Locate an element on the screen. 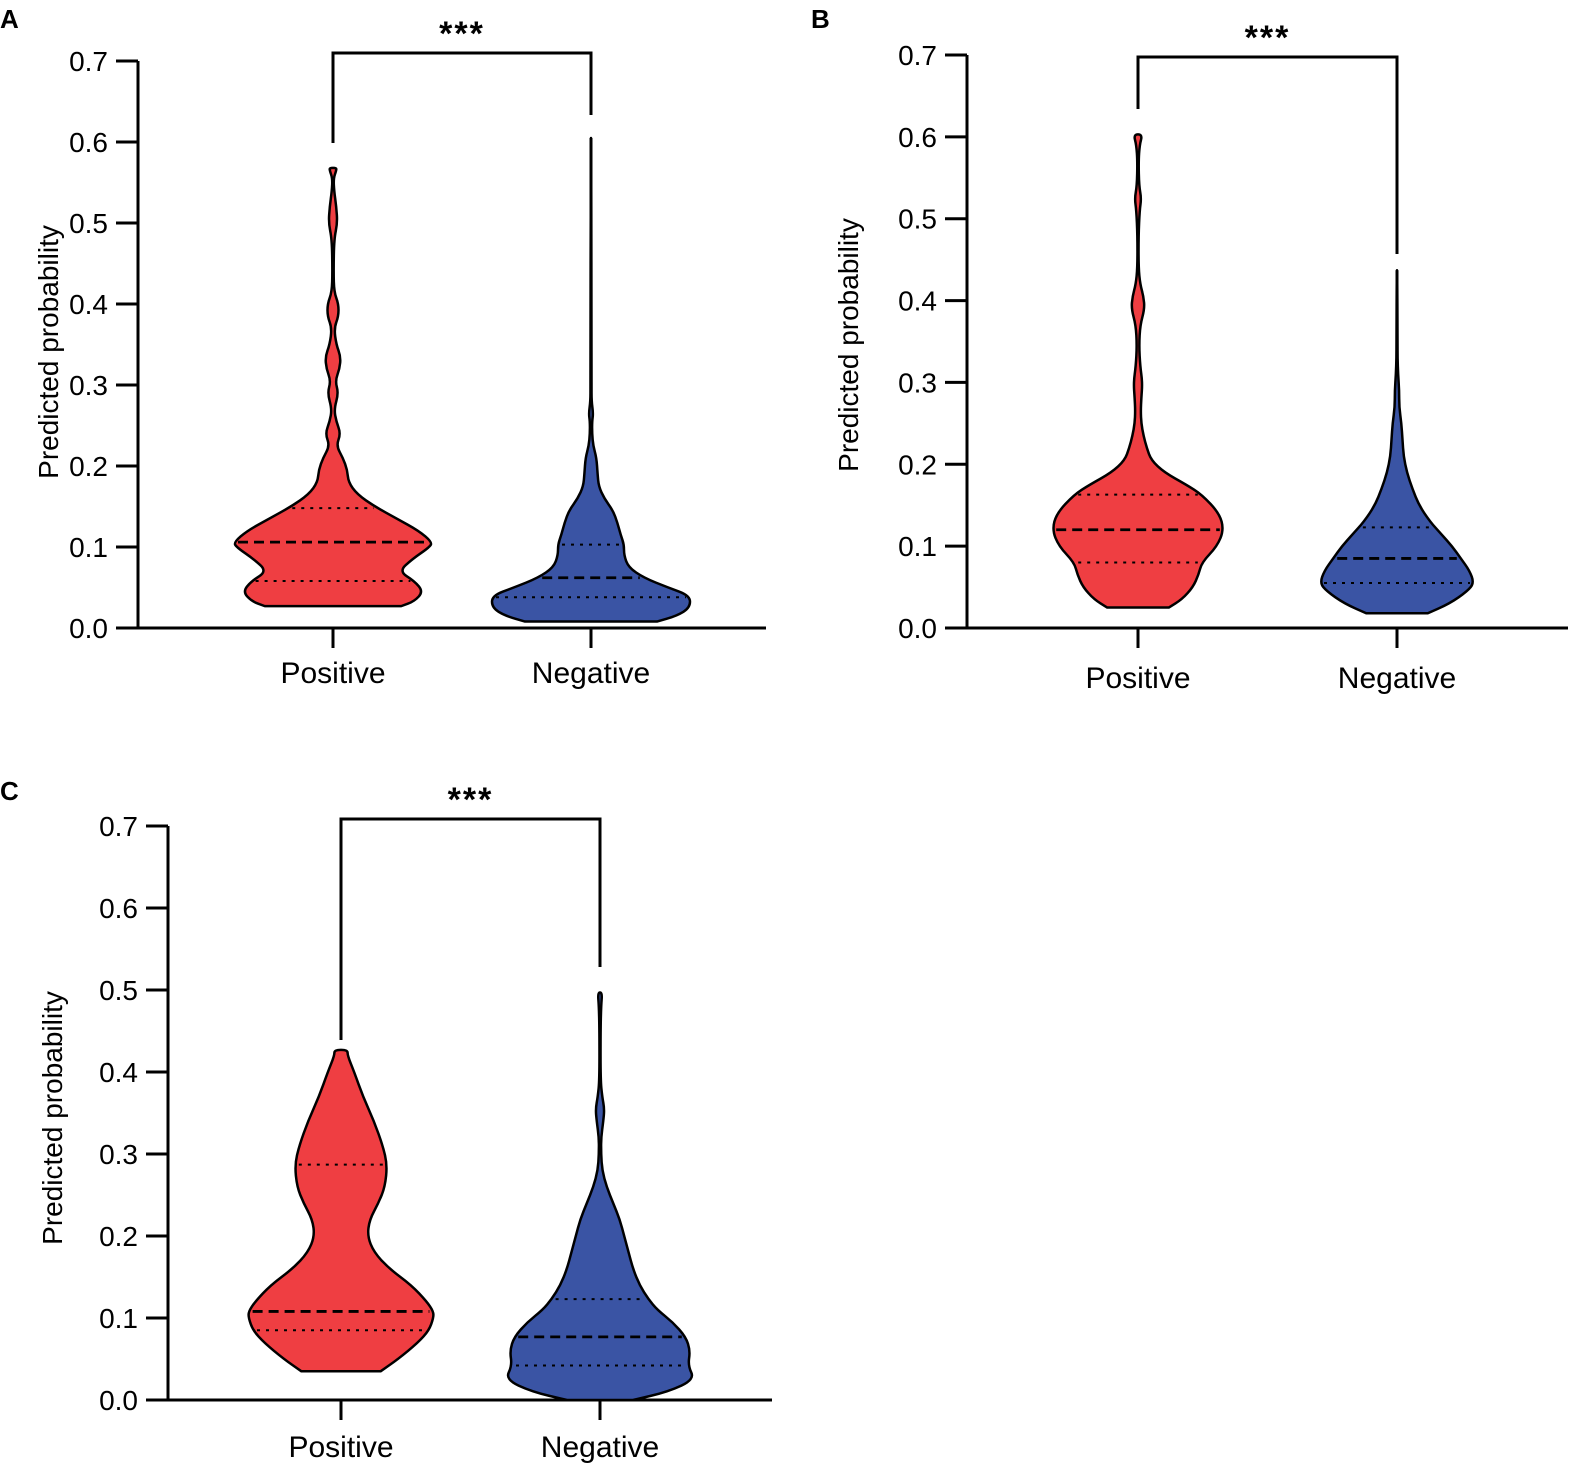 The height and width of the screenshot is (1468, 1572). panel-letter: C is located at coordinates (9, 791).